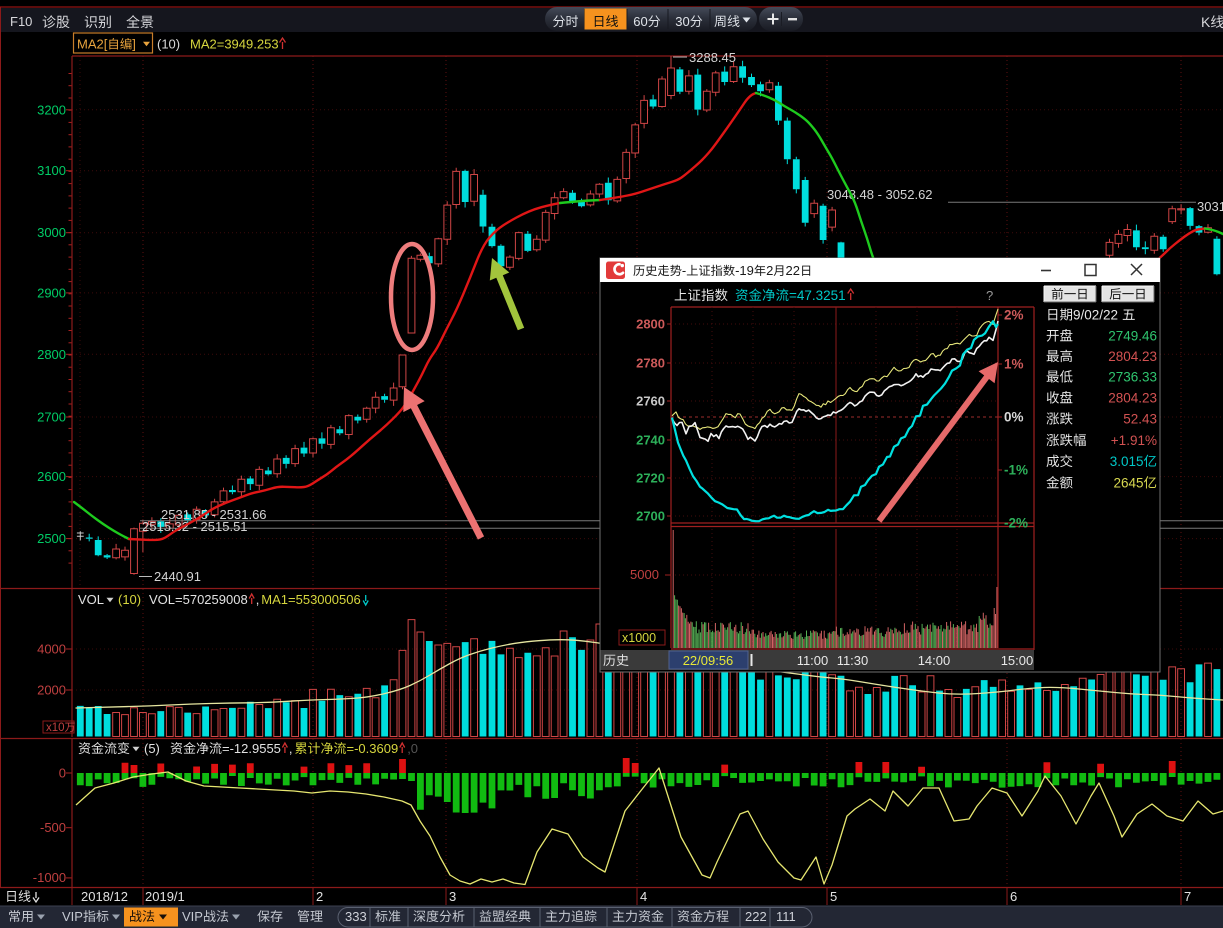  I want to click on svg-text: 3031, so click(1210, 206).